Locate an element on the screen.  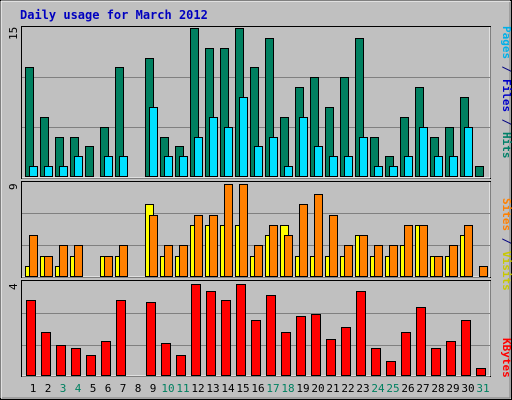
y-max-label-kbytes: 4 is located at coordinates (13, 286).